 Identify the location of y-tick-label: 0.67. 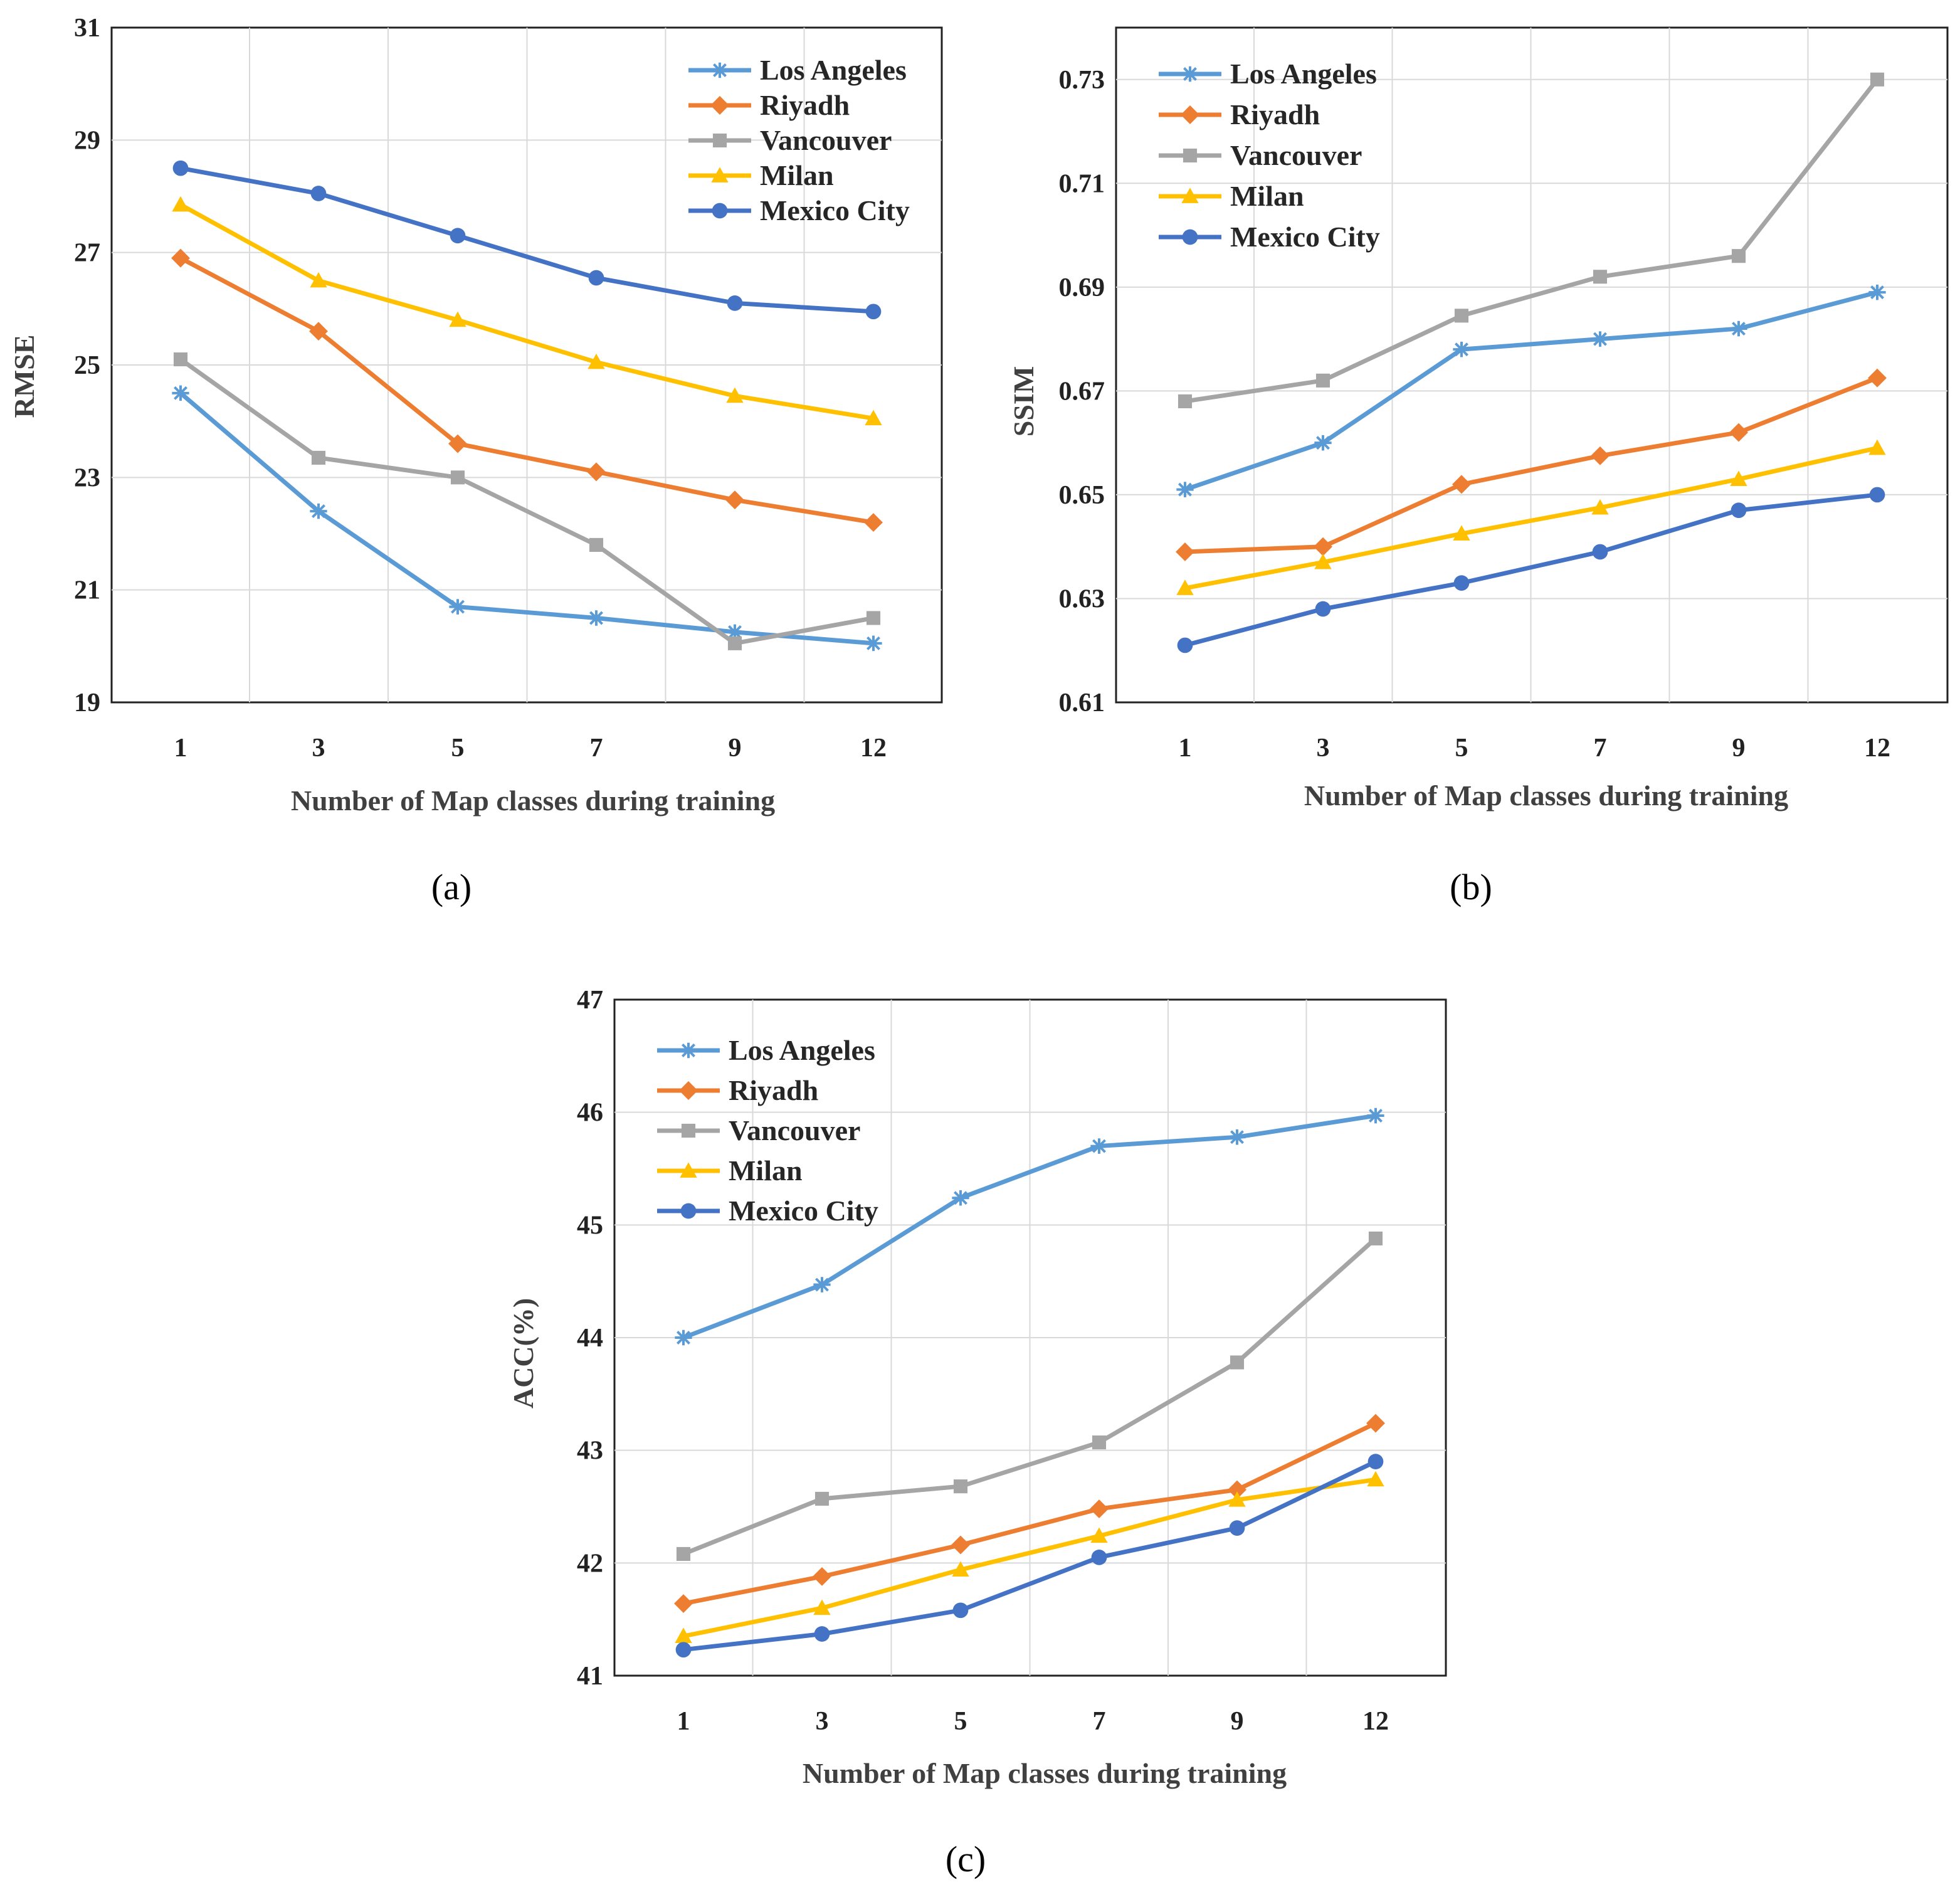
(1082, 391).